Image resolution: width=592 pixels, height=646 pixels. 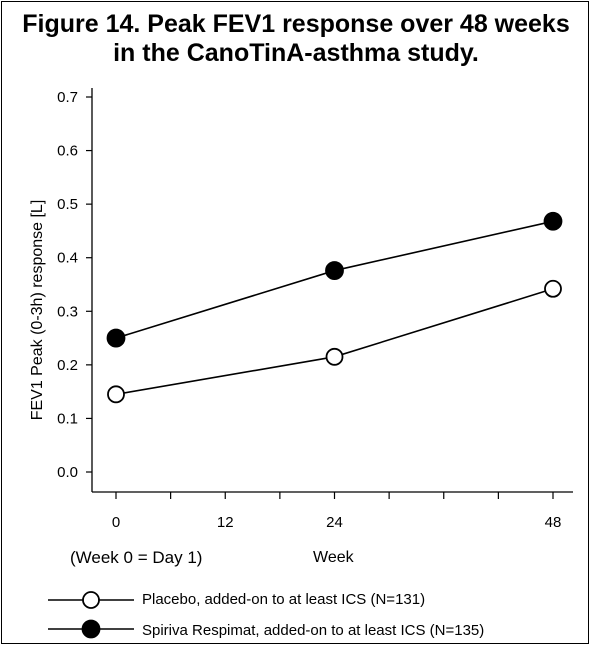 What do you see at coordinates (296, 53) in the screenshot?
I see `title-line-2: in the CanoTinA-asthma study.` at bounding box center [296, 53].